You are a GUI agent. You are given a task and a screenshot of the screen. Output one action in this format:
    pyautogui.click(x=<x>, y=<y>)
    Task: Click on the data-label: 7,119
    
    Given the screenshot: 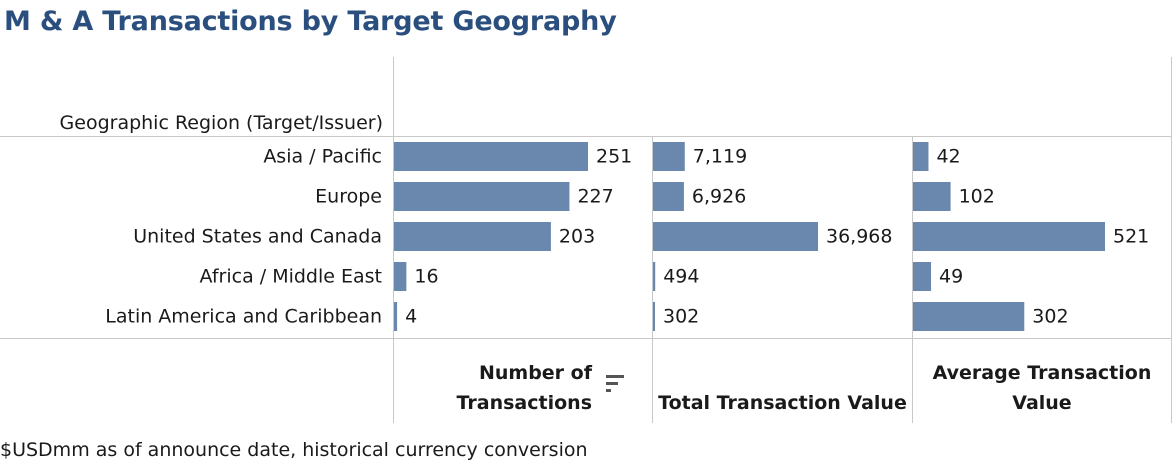 What is the action you would take?
    pyautogui.click(x=720, y=157)
    